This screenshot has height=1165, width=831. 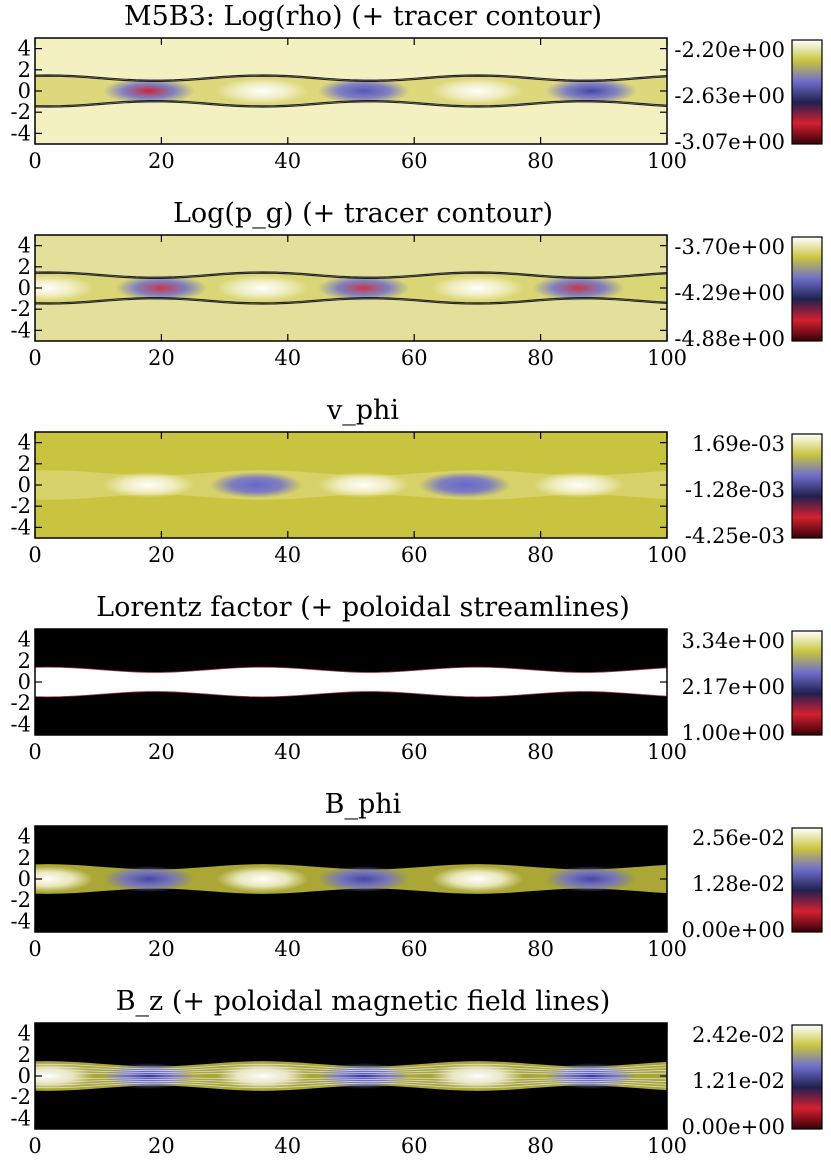 I want to click on streamline, so click(x=351, y=669).